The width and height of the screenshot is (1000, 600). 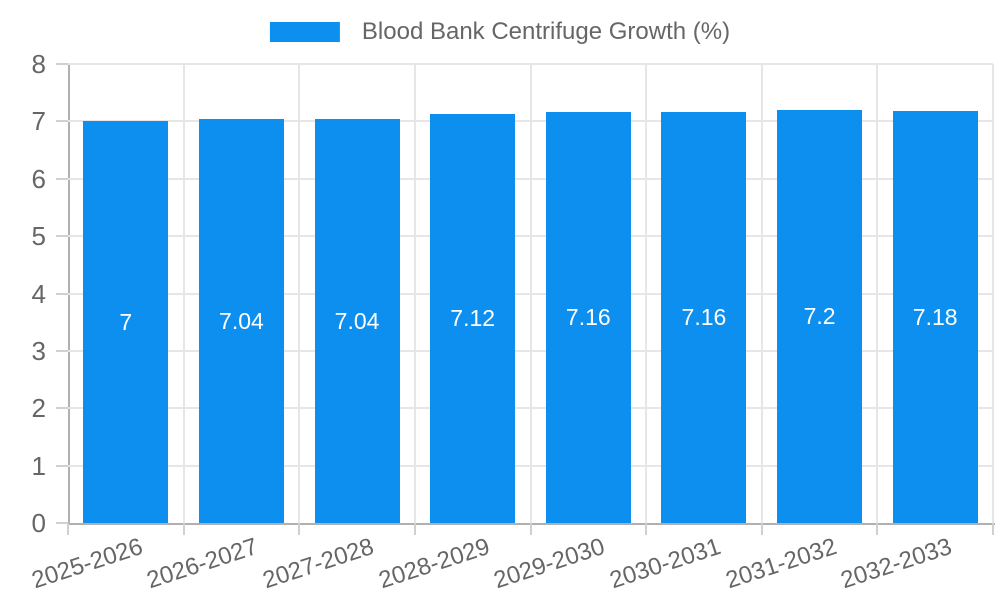 I want to click on y-axis-label: 1, so click(x=38, y=465).